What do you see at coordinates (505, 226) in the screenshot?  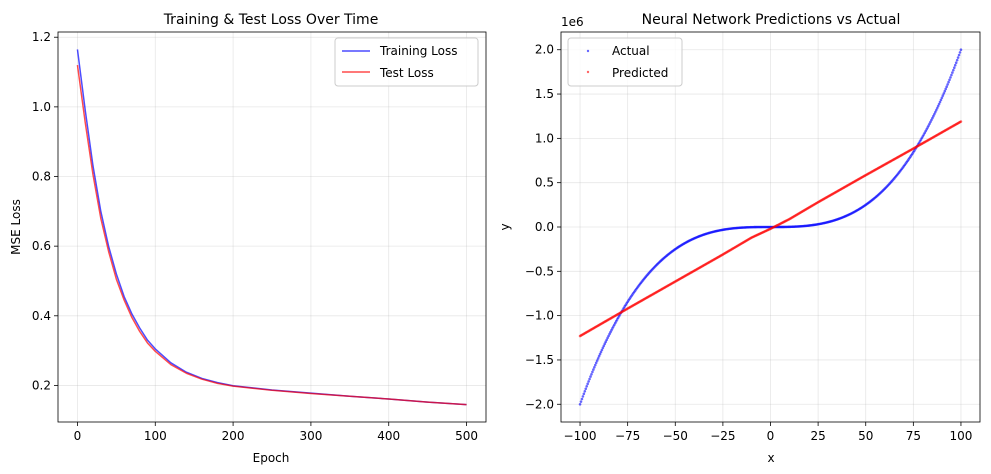 I see `prediction-chart-ylabel: y` at bounding box center [505, 226].